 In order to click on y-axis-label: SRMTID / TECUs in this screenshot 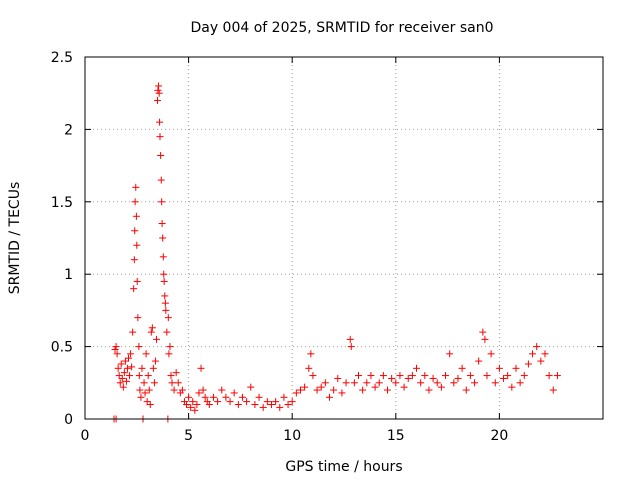, I will do `click(15, 238)`.